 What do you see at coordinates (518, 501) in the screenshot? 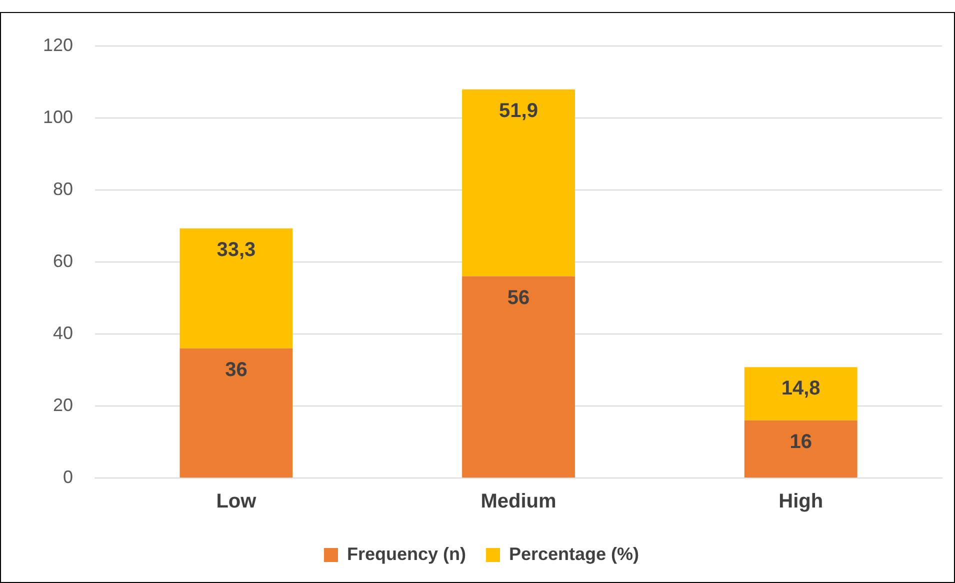
I see `x-tick-label: Medium` at bounding box center [518, 501].